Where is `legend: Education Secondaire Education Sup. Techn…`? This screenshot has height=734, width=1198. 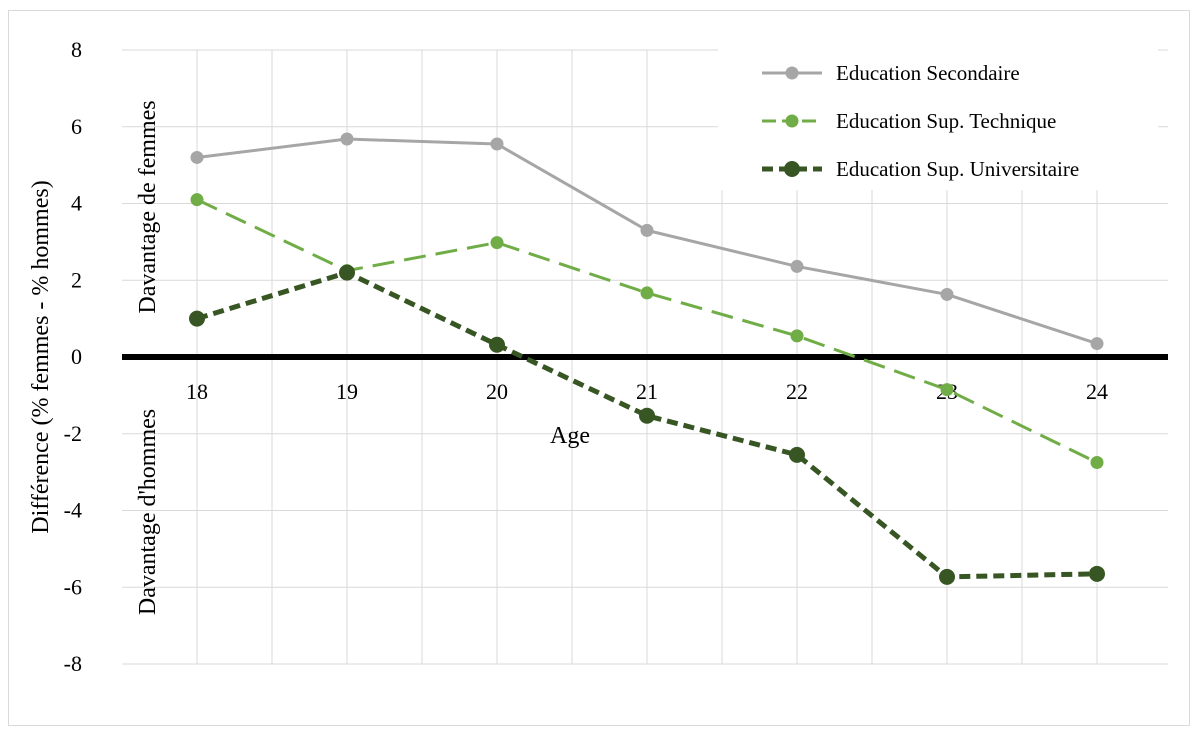 legend: Education Secondaire Education Sup. Techn… is located at coordinates (938, 116).